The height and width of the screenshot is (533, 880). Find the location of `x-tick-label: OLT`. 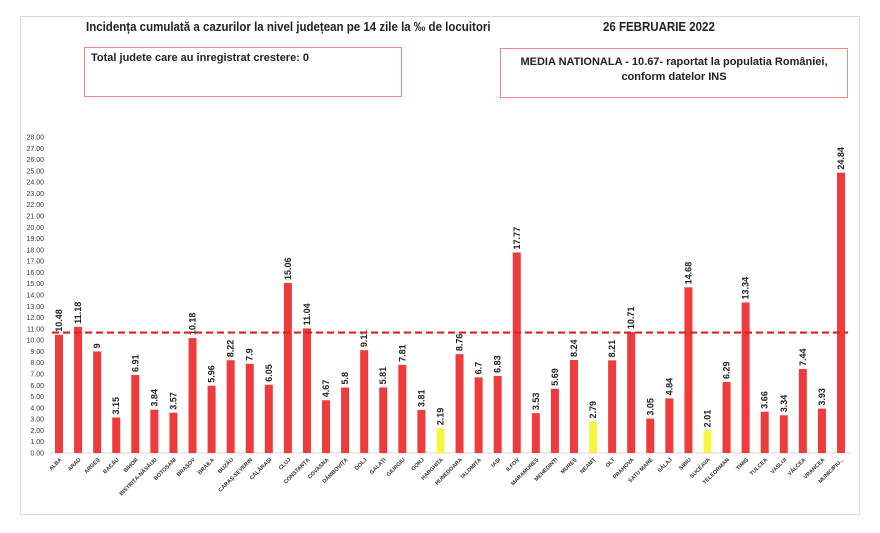

x-tick-label: OLT is located at coordinates (611, 463).